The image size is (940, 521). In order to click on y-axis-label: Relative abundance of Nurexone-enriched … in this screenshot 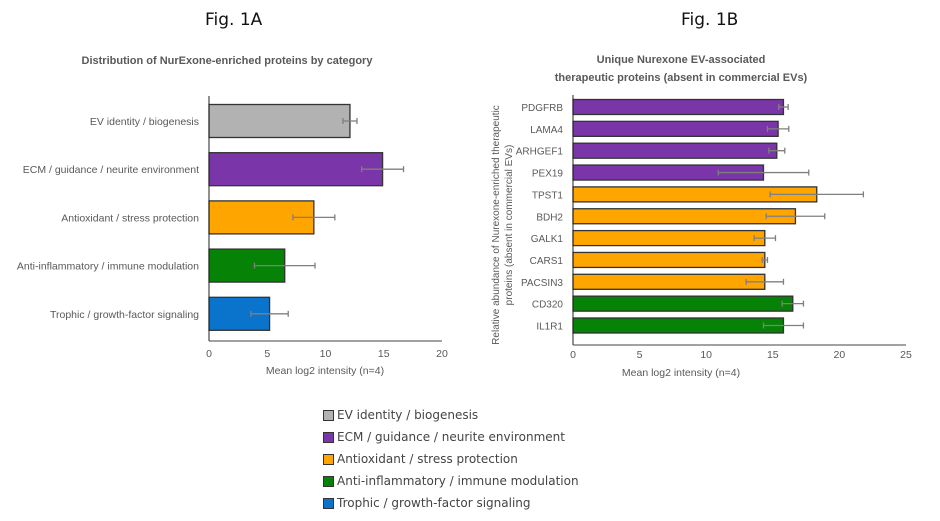, I will do `click(496, 225)`.